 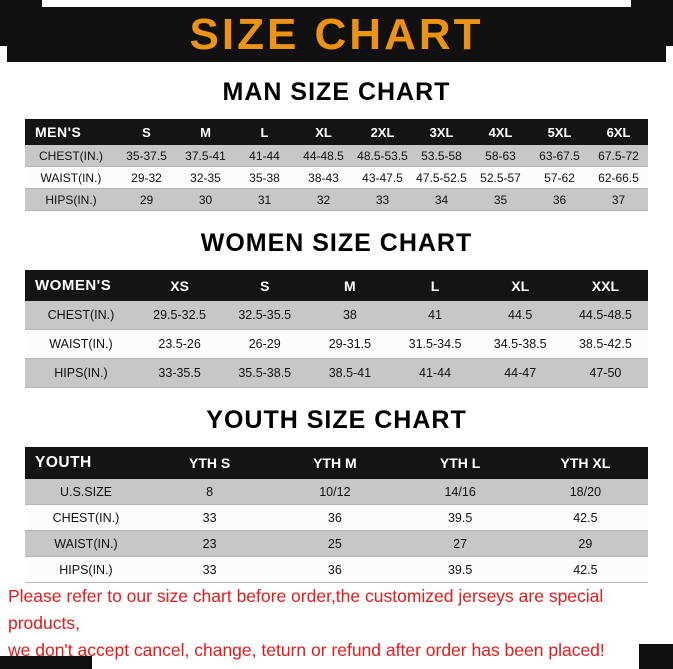 I want to click on column-header: WOMEN'S, so click(x=81, y=285).